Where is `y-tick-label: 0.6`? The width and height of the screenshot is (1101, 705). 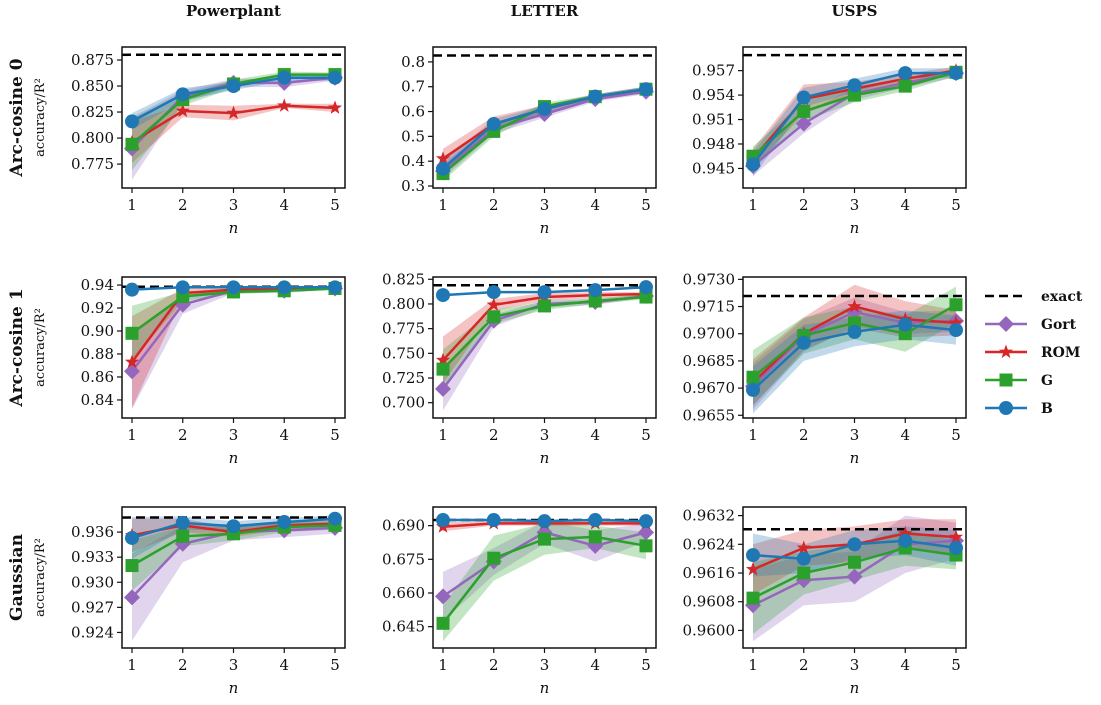
y-tick-label: 0.6 is located at coordinates (413, 112).